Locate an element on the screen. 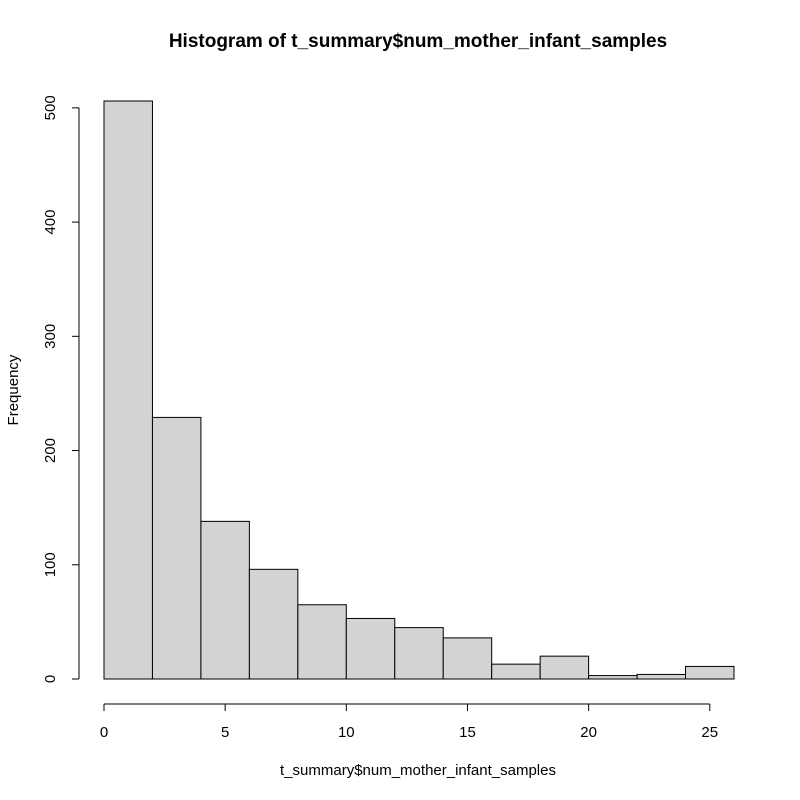 Image resolution: width=800 pixels, height=800 pixels. y-tick-label-3: 300 is located at coordinates (50, 336).